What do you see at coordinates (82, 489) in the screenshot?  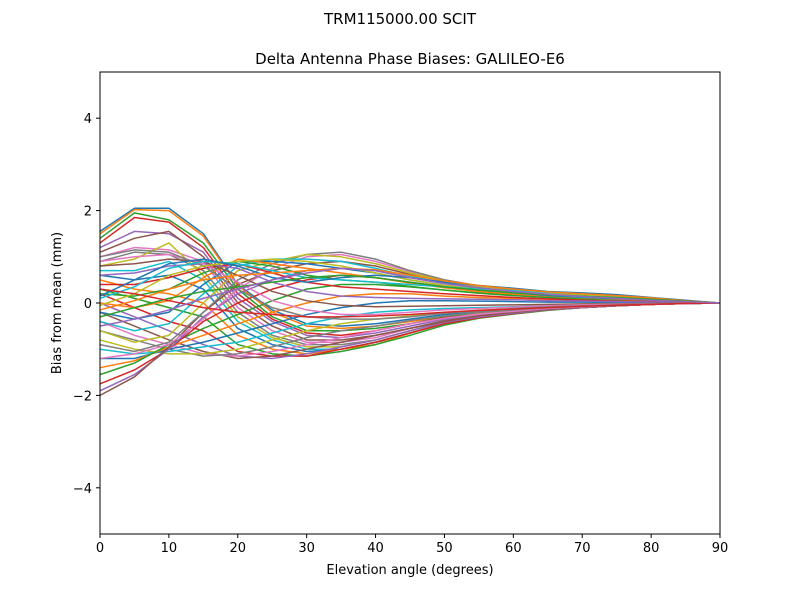 I see `y-tick-label: −4` at bounding box center [82, 489].